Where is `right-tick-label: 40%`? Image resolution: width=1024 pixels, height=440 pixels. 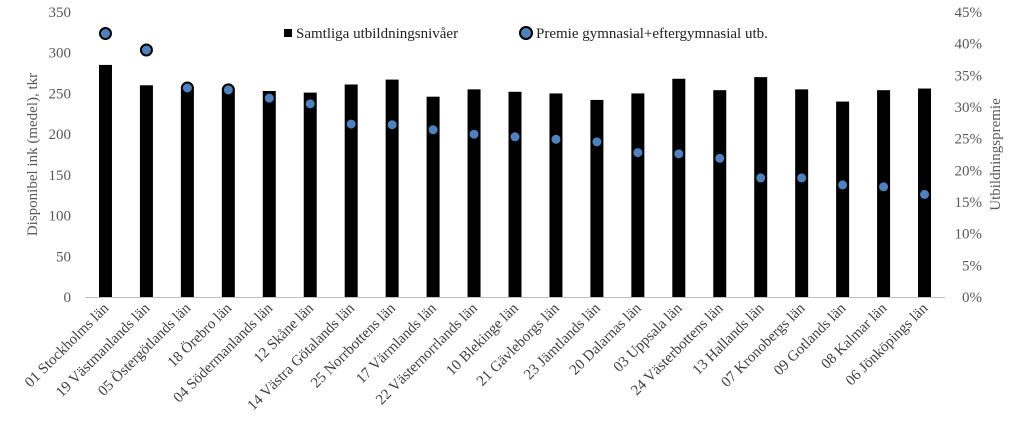
right-tick-label: 40% is located at coordinates (969, 45).